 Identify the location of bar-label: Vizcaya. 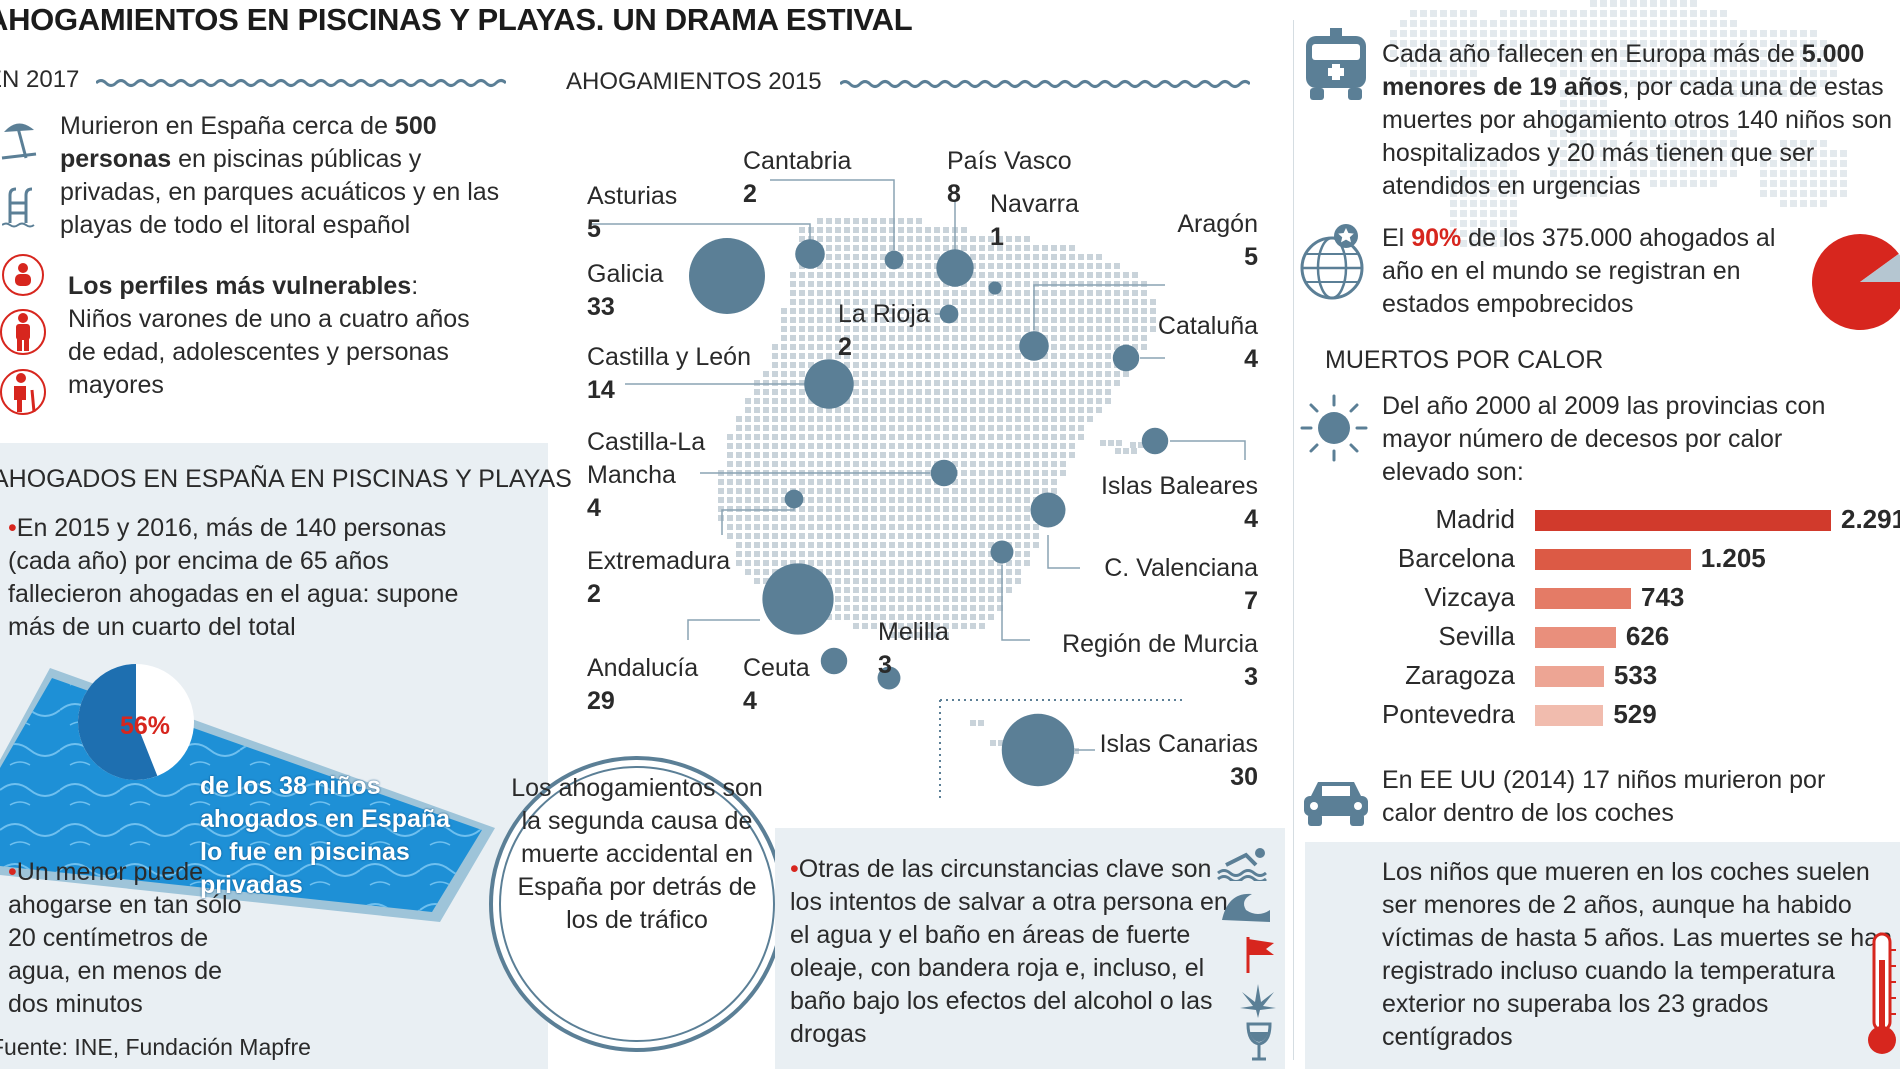
(1469, 597).